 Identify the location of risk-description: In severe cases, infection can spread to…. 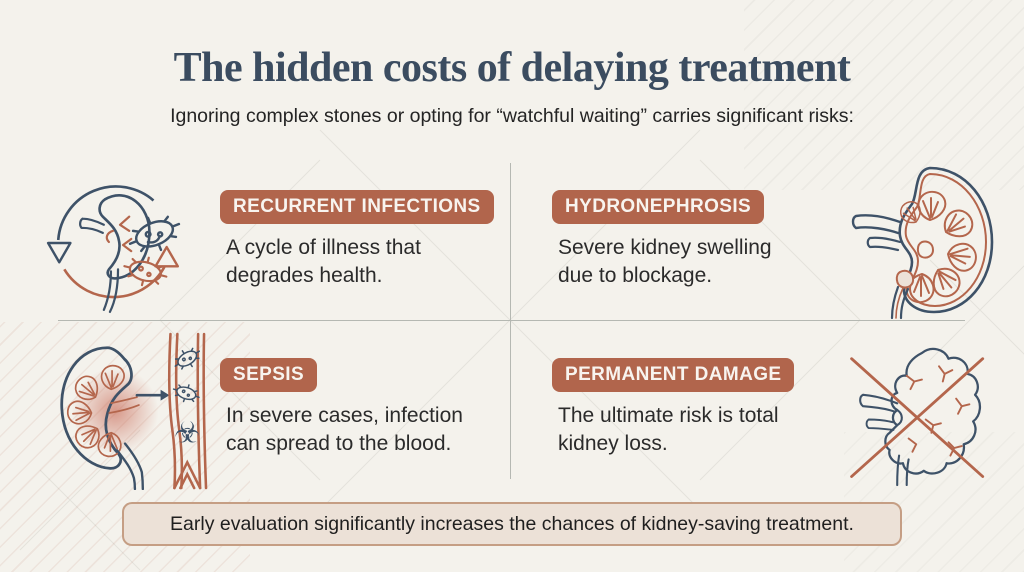
(344, 429).